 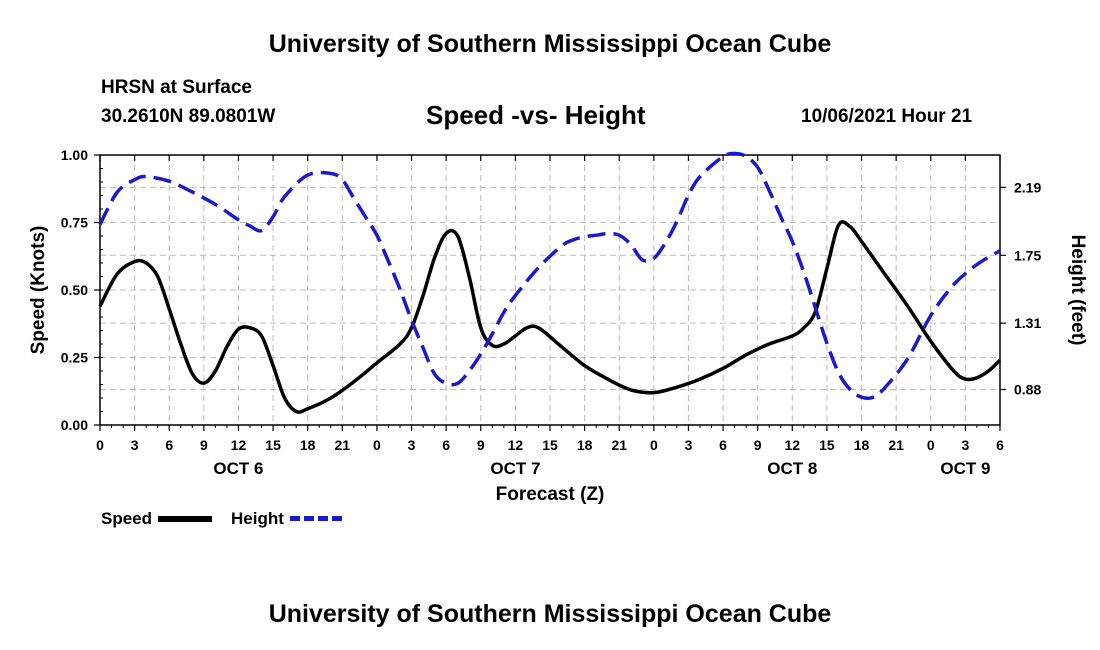 What do you see at coordinates (1077, 290) in the screenshot?
I see `y2-axis-title: Height (feet)` at bounding box center [1077, 290].